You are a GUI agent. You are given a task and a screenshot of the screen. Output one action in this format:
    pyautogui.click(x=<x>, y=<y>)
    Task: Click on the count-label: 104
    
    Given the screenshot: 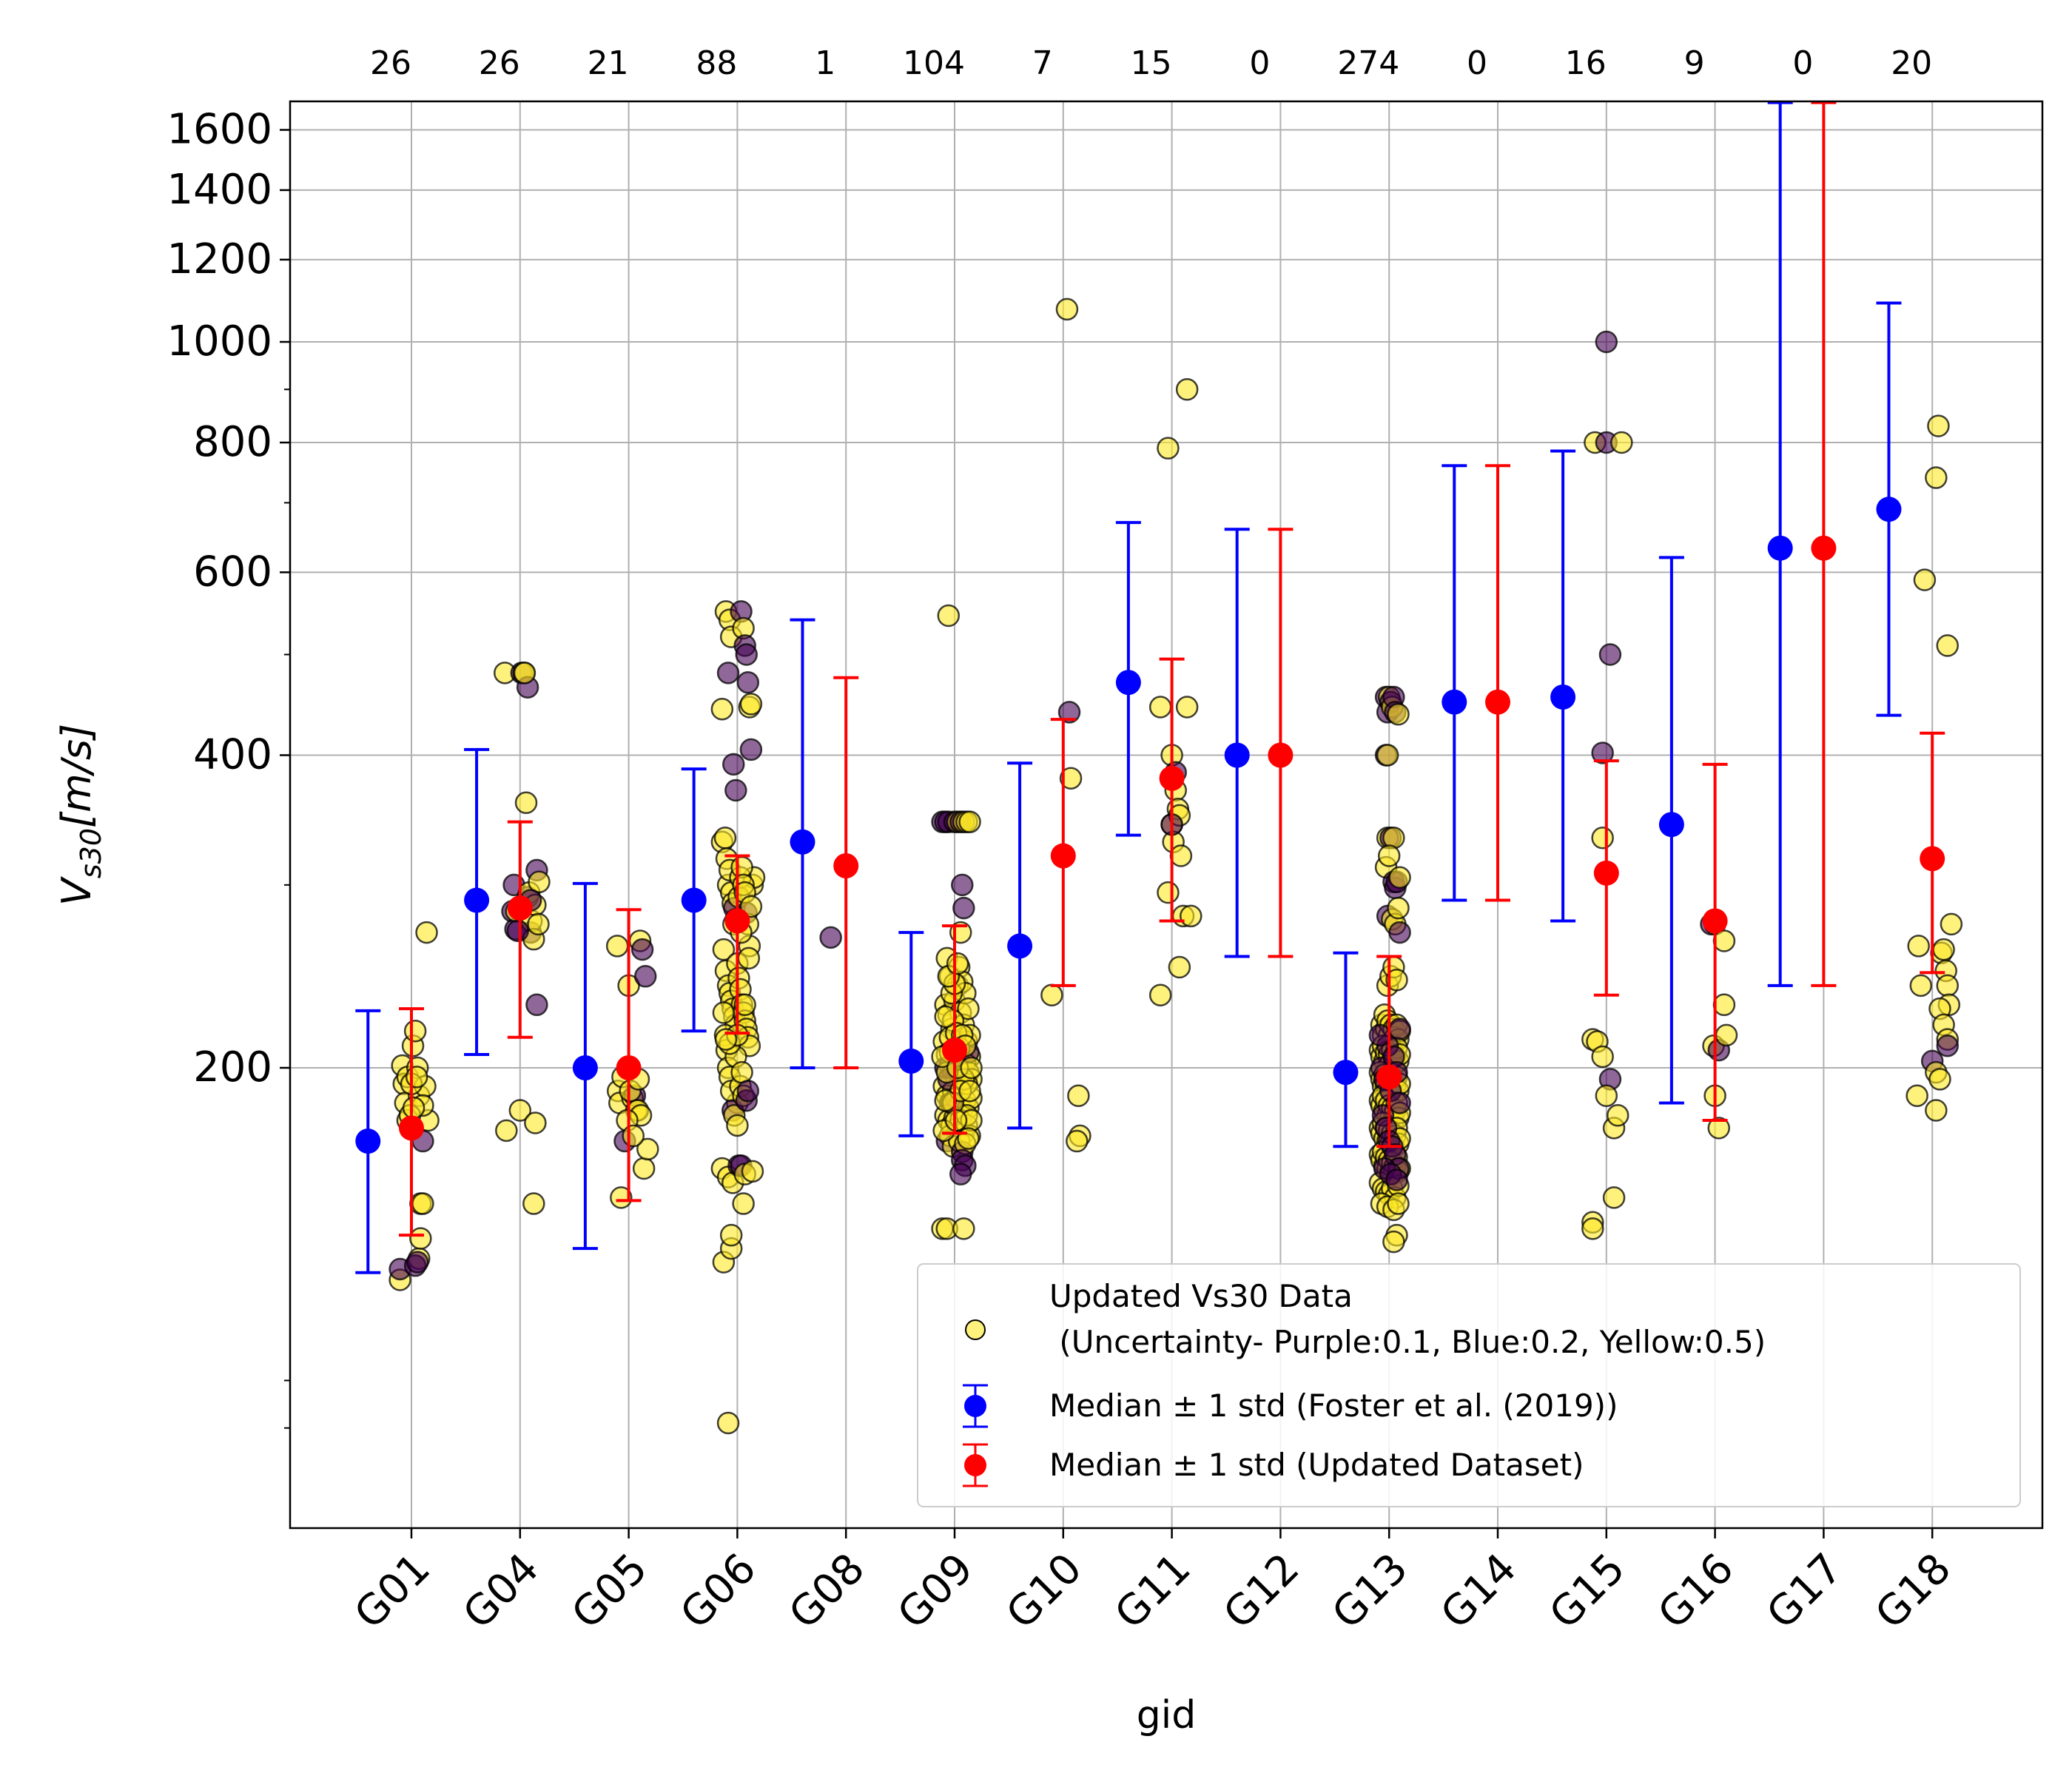 What is the action you would take?
    pyautogui.click(x=934, y=63)
    